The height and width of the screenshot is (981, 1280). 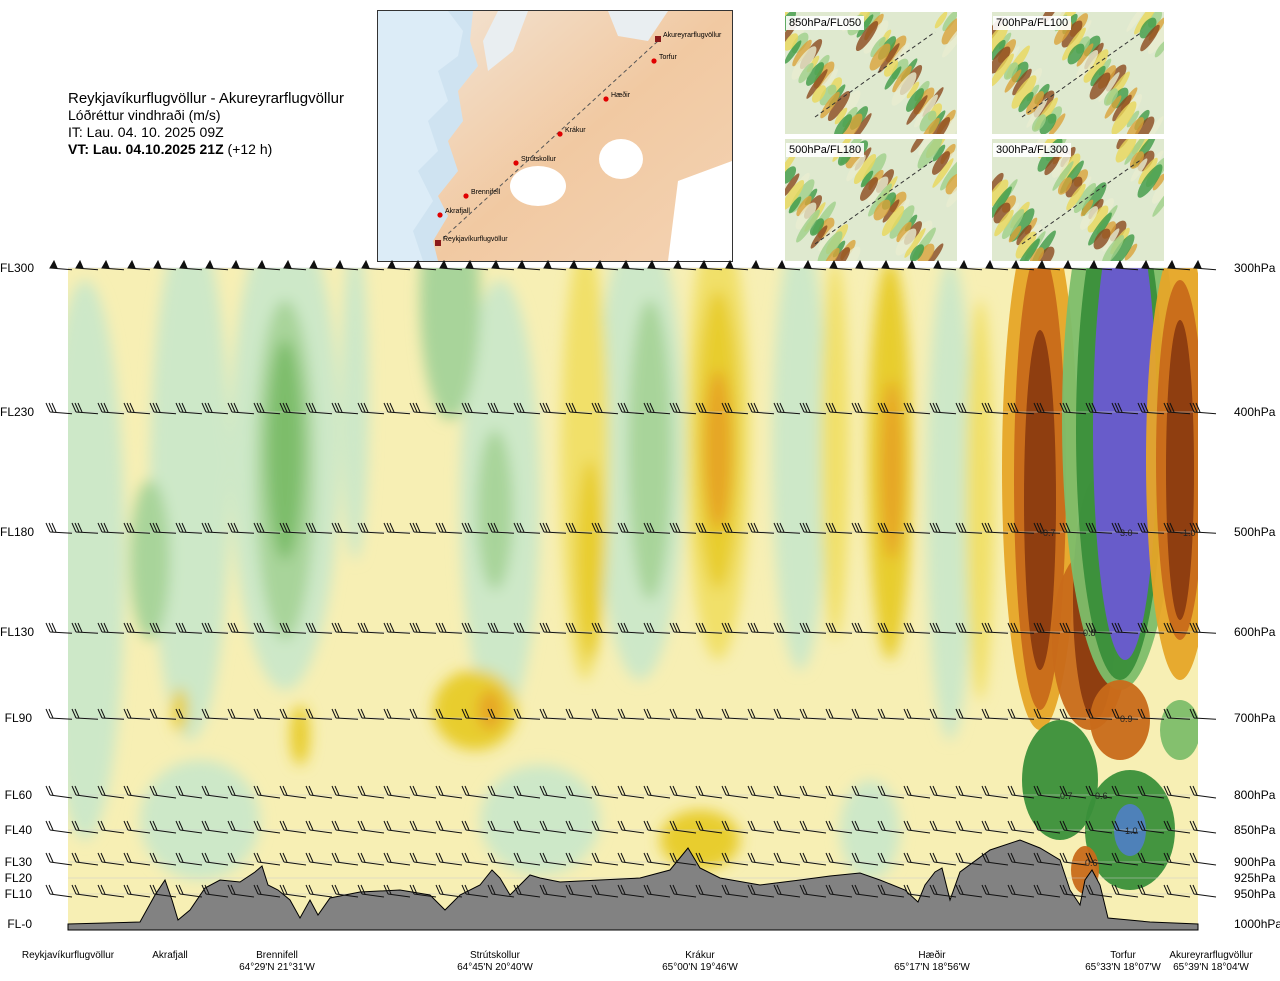 What do you see at coordinates (17, 632) in the screenshot?
I see `flight-level-label: FL130` at bounding box center [17, 632].